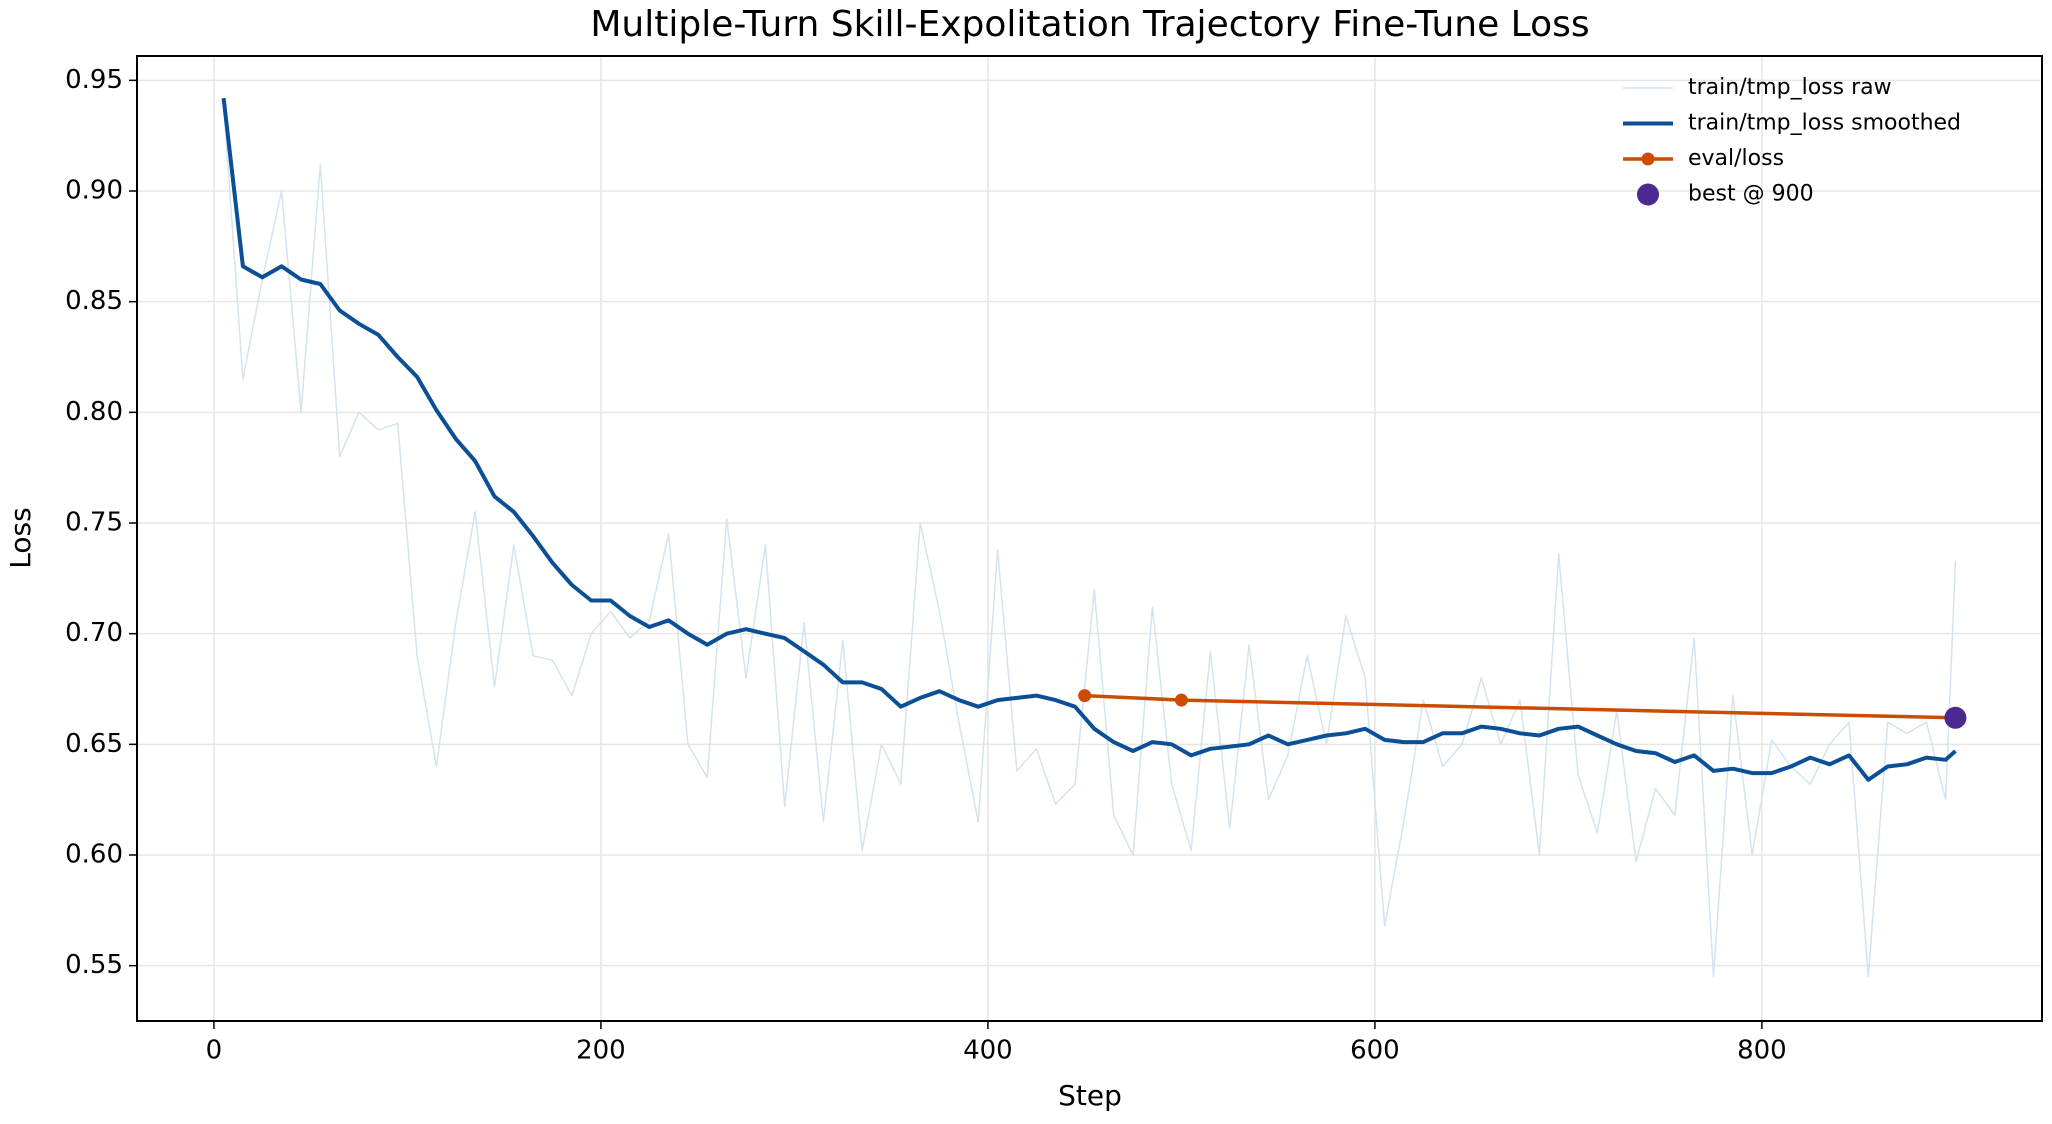 The height and width of the screenshot is (1124, 2052). Describe the element at coordinates (601, 1051) in the screenshot. I see `x-tick-label: 200` at that location.